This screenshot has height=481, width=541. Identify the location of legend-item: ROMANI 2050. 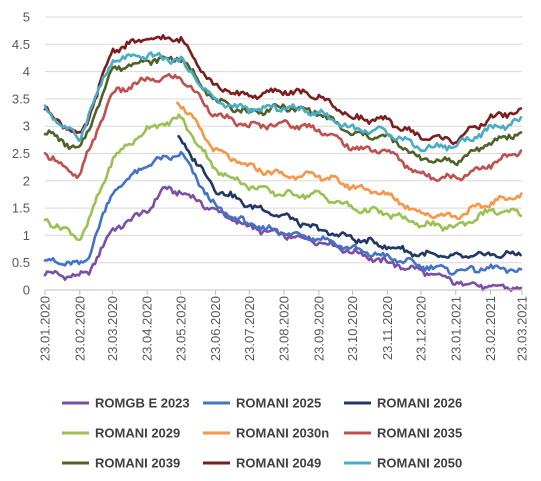
(403, 463).